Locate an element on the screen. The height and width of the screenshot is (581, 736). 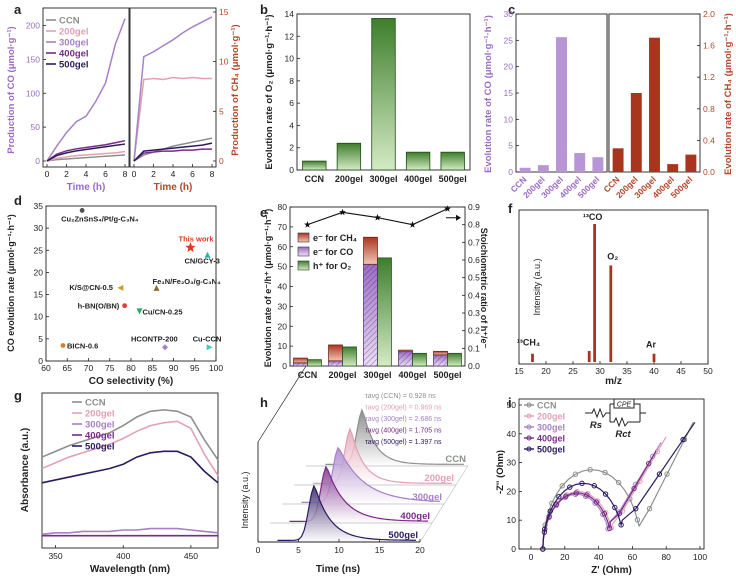
x-tick-label: 8 is located at coordinates (212, 174).